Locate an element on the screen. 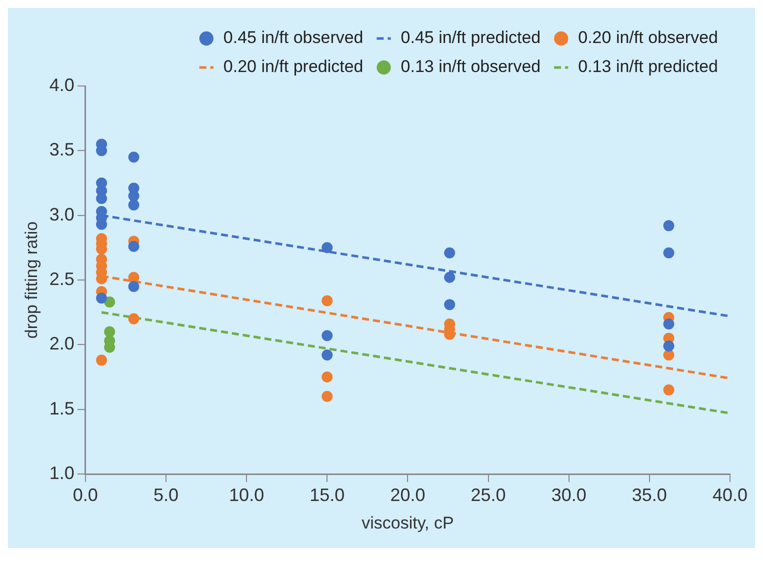 The height and width of the screenshot is (583, 763). y-tick-label: 2.0 is located at coordinates (61, 344).